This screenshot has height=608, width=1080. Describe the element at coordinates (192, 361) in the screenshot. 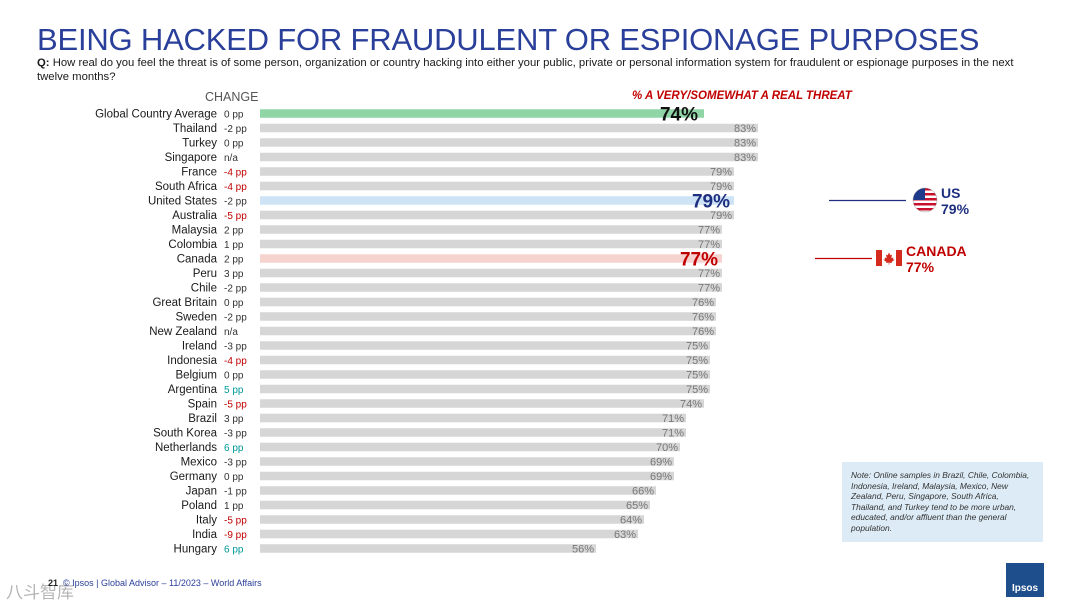

I see `category-label: Indonesia` at that location.